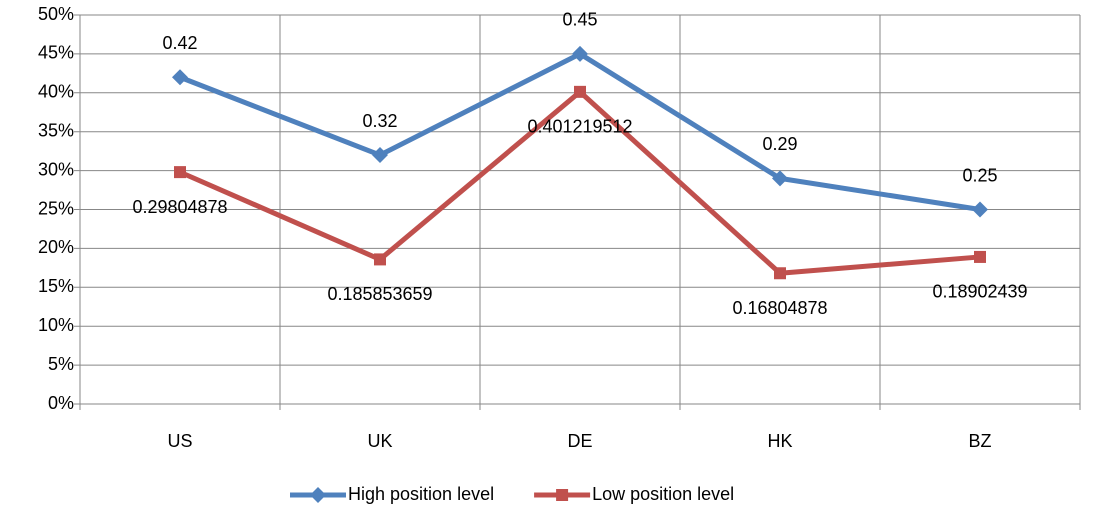 This screenshot has height=523, width=1094. What do you see at coordinates (56, 53) in the screenshot?
I see `y-tick-label: 45%` at bounding box center [56, 53].